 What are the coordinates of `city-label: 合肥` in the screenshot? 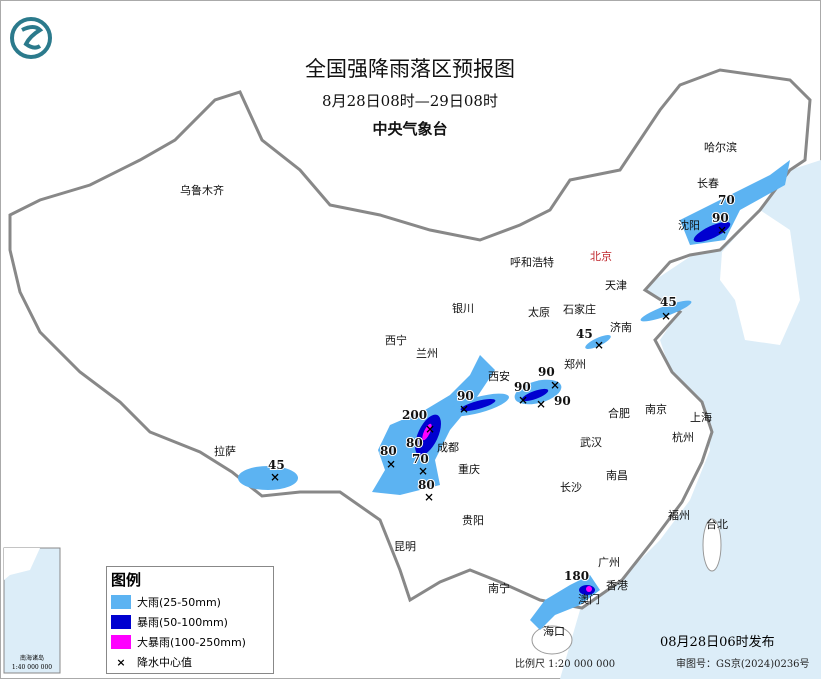 It's located at (619, 413).